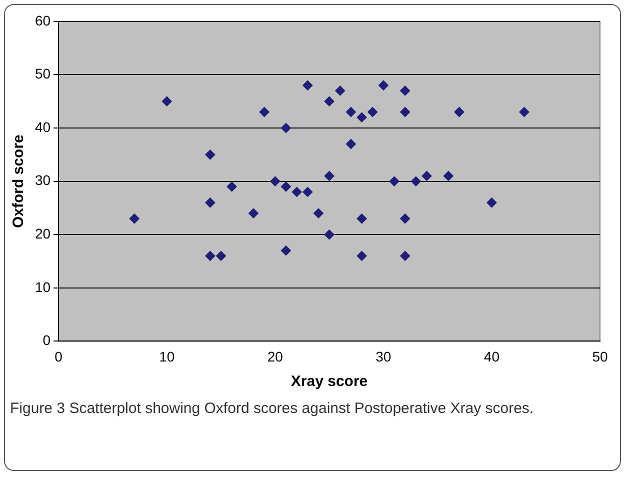 The height and width of the screenshot is (477, 627). I want to click on x-axis-title: Xray score, so click(329, 381).